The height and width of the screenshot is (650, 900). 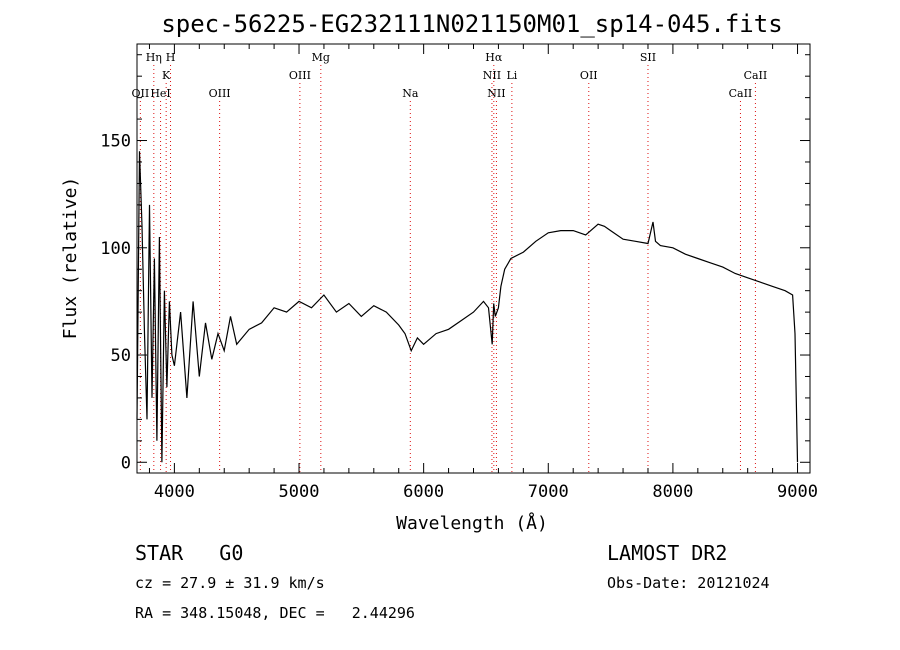 What do you see at coordinates (275, 613) in the screenshot?
I see `coordinates: RA = 348.15048, DEC = 2.44296` at bounding box center [275, 613].